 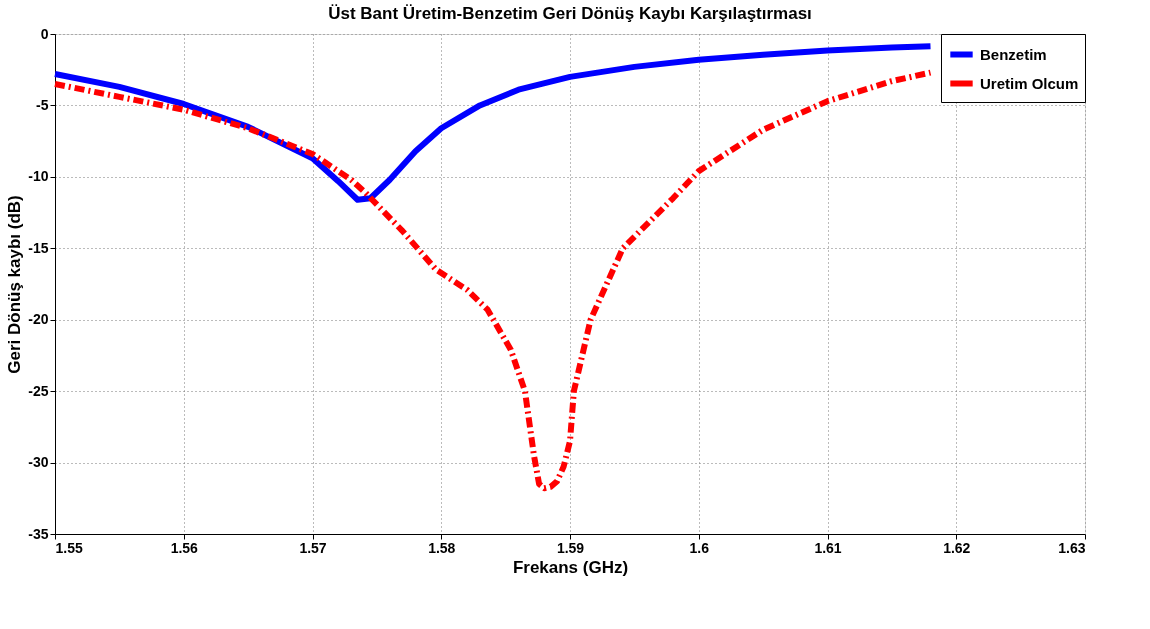 I want to click on x-axis-title: Frekans (GHz), so click(x=570, y=567).